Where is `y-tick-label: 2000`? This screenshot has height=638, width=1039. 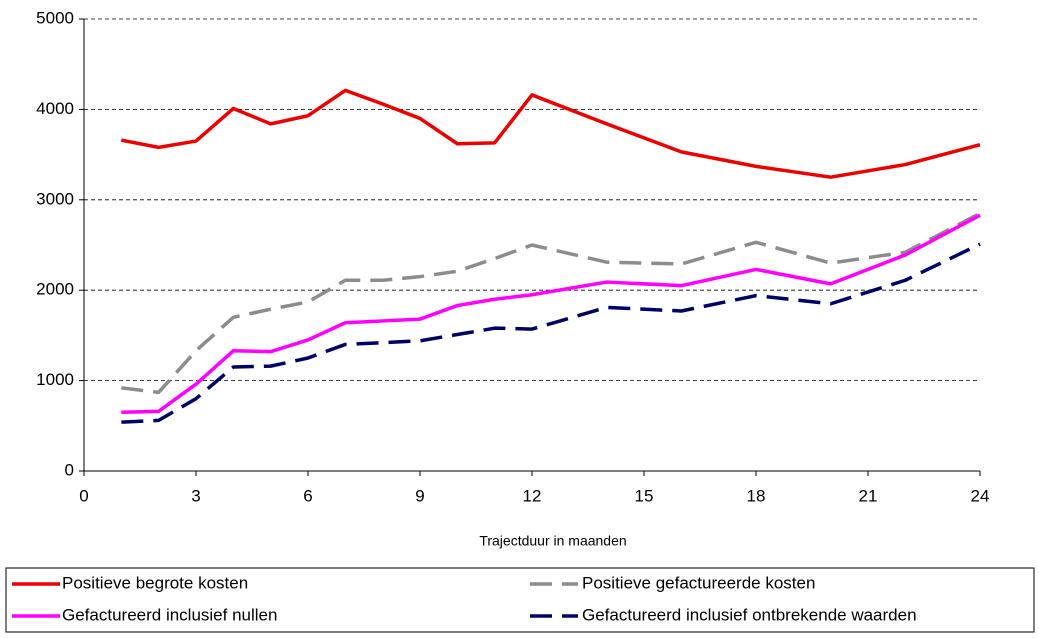 y-tick-label: 2000 is located at coordinates (55, 289).